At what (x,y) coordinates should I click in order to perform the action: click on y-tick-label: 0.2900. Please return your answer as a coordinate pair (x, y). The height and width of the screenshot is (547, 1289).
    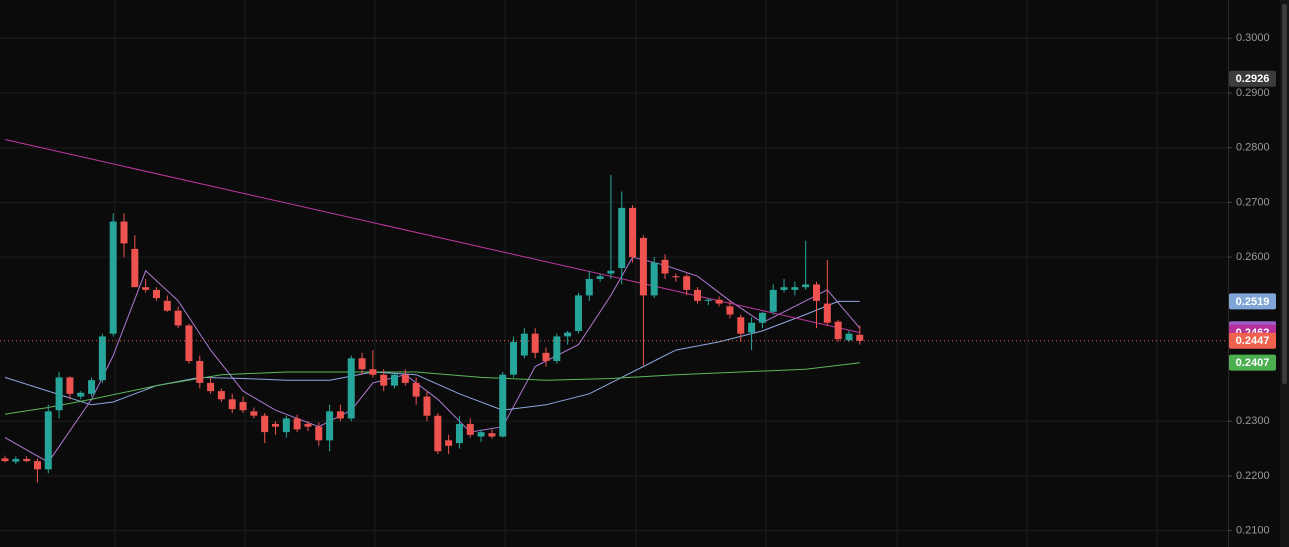
    Looking at the image, I should click on (1253, 93).